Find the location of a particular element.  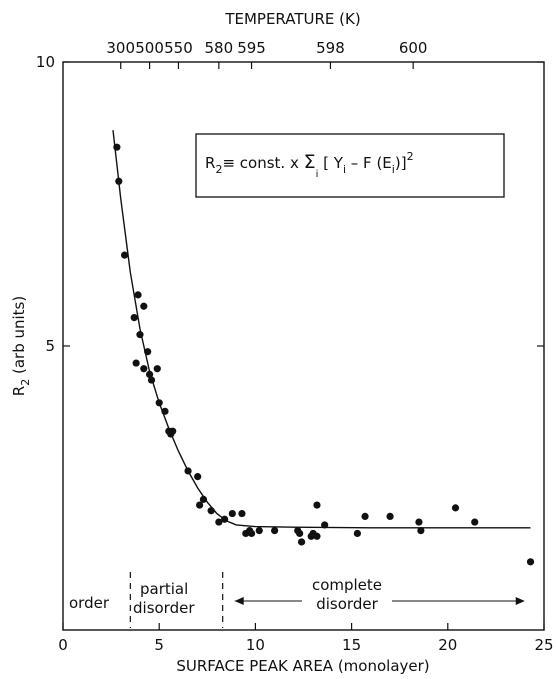

x-tick-label: 0 is located at coordinates (63, 645).